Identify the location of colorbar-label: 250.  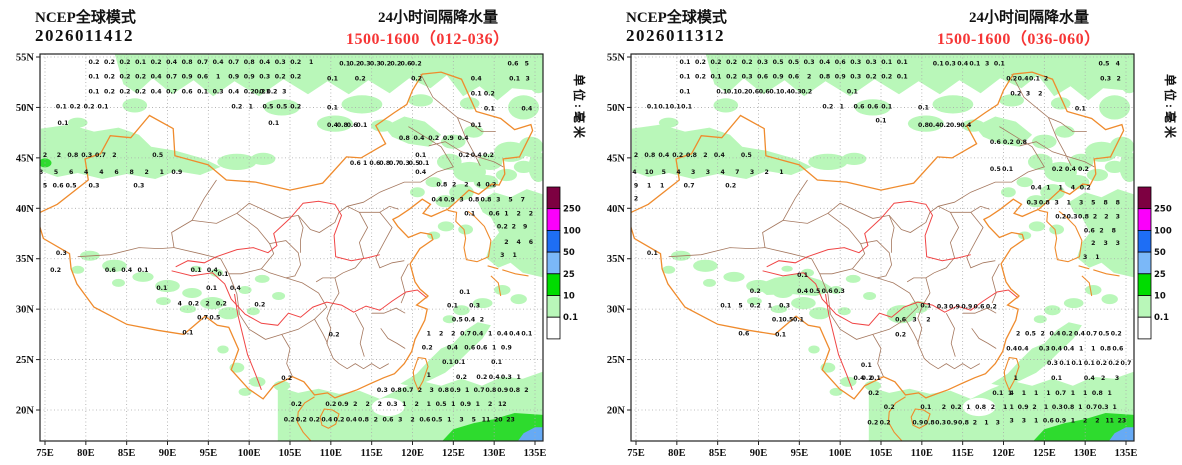
(1163, 210).